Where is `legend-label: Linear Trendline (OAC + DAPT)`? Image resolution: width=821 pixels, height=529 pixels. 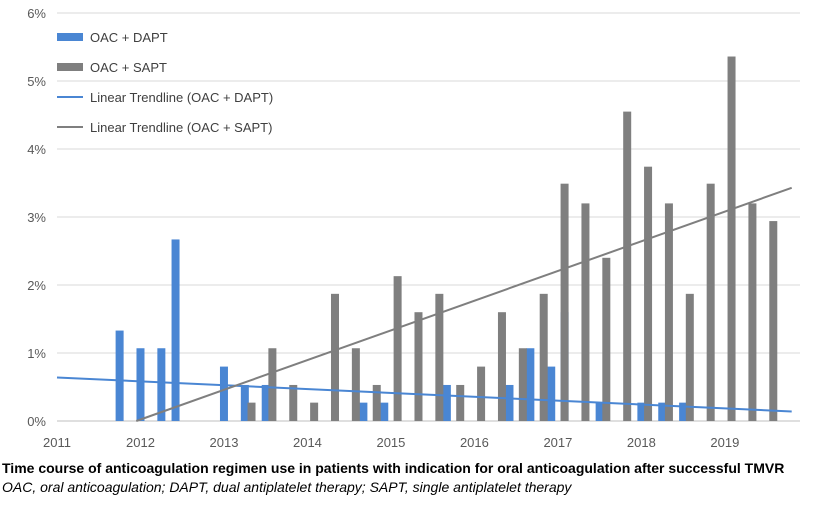 legend-label: Linear Trendline (OAC + DAPT) is located at coordinates (181, 97).